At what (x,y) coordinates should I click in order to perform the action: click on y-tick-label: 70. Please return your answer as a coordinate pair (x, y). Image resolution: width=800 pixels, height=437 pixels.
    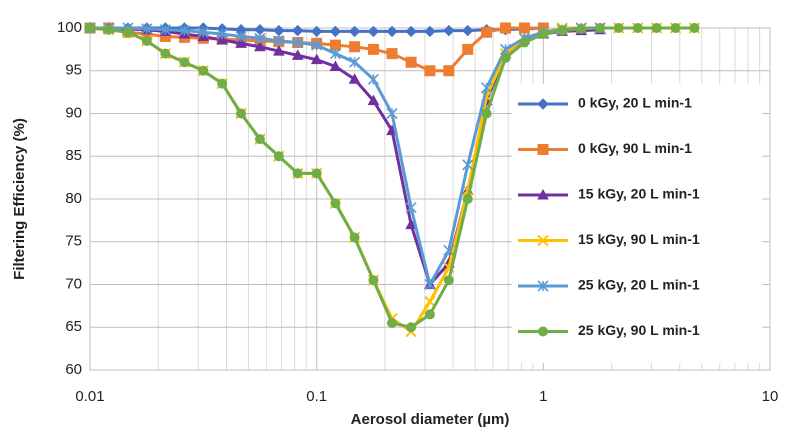
    Looking at the image, I should click on (73, 283).